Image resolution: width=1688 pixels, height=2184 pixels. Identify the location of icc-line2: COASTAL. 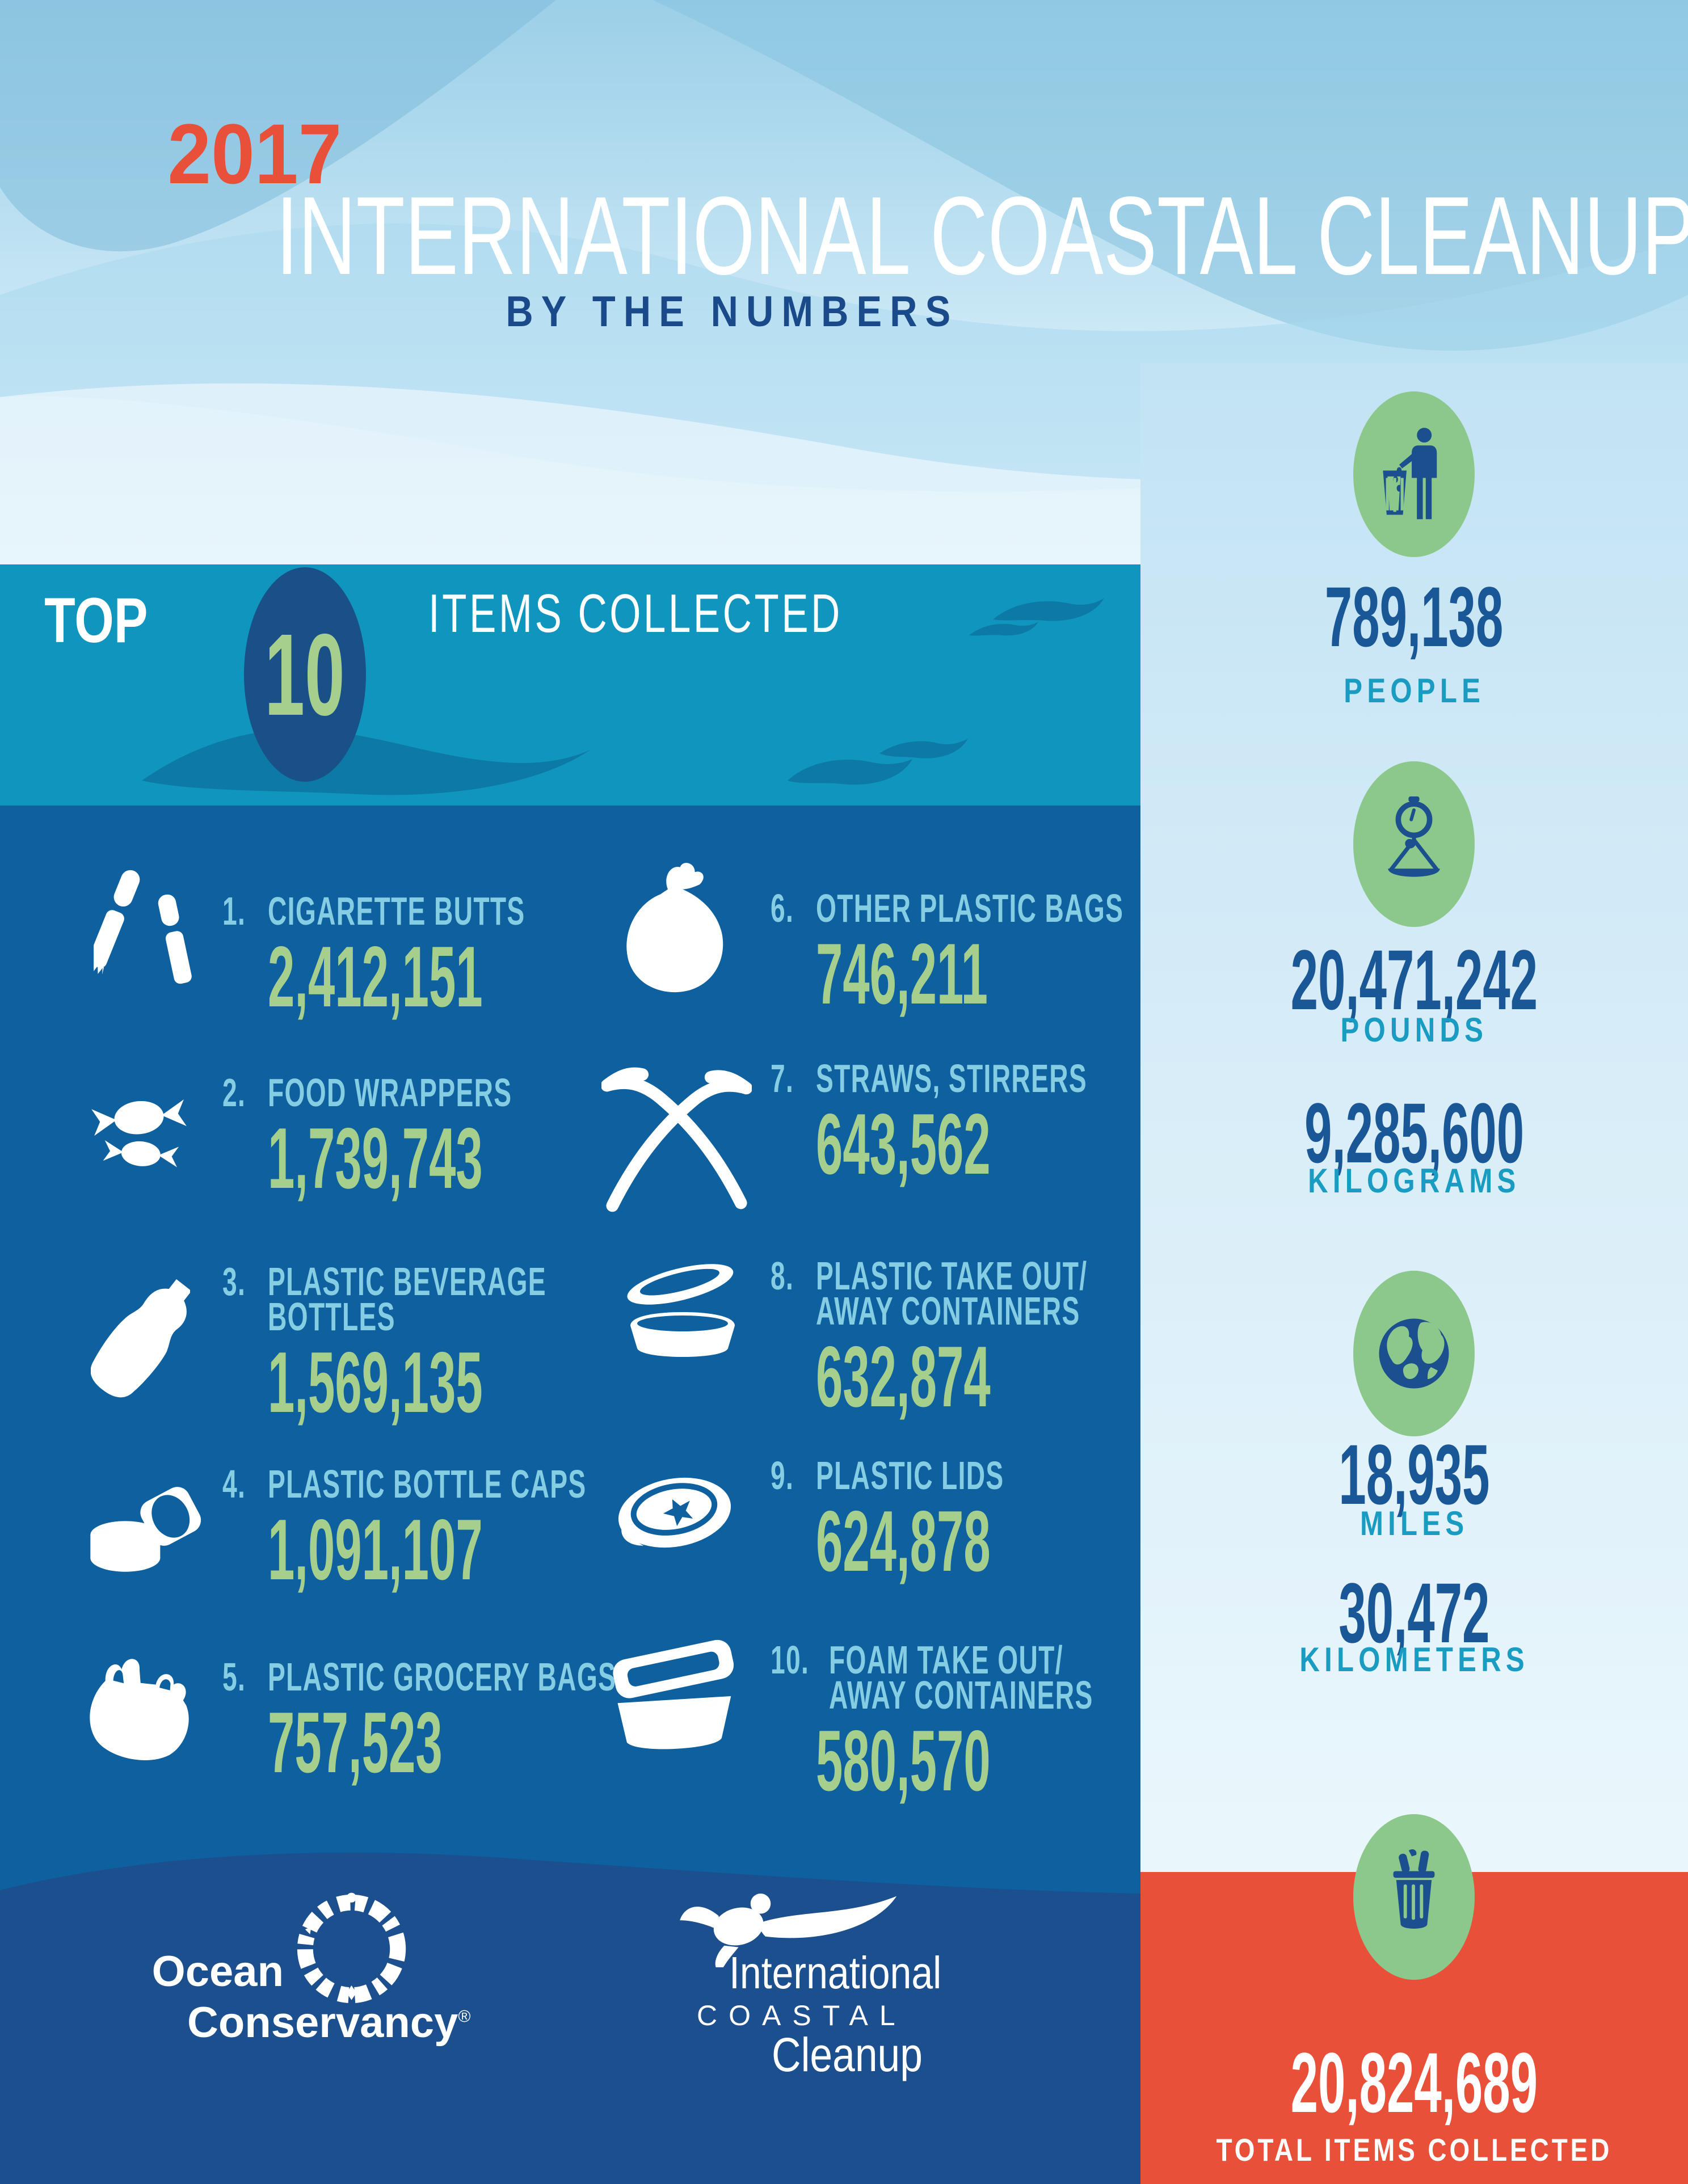
(802, 2015).